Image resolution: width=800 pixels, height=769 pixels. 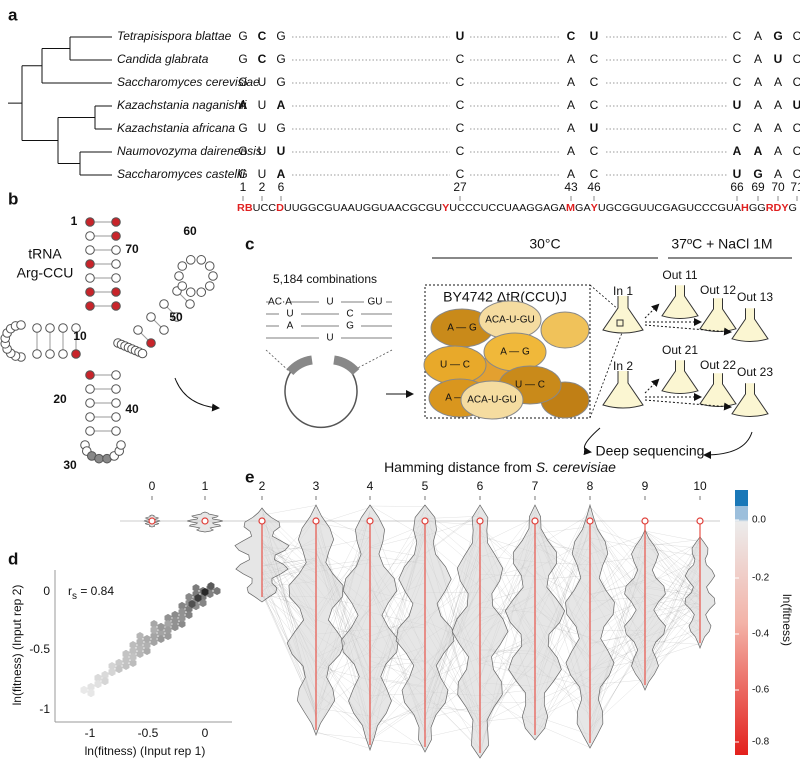 What do you see at coordinates (455, 365) in the screenshot?
I see `cell-label: U — C` at bounding box center [455, 365].